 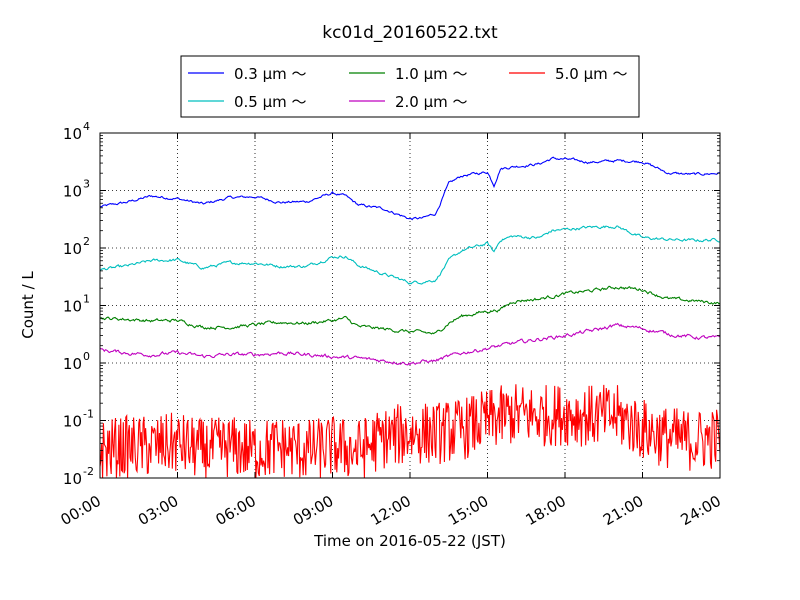 I want to click on legend-frame, so click(x=410, y=86).